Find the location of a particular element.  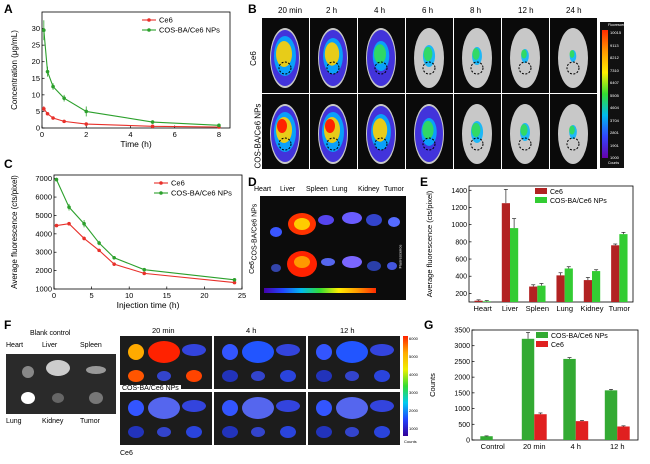

y-tick-label: 5 is located at coordinates (38, 111).